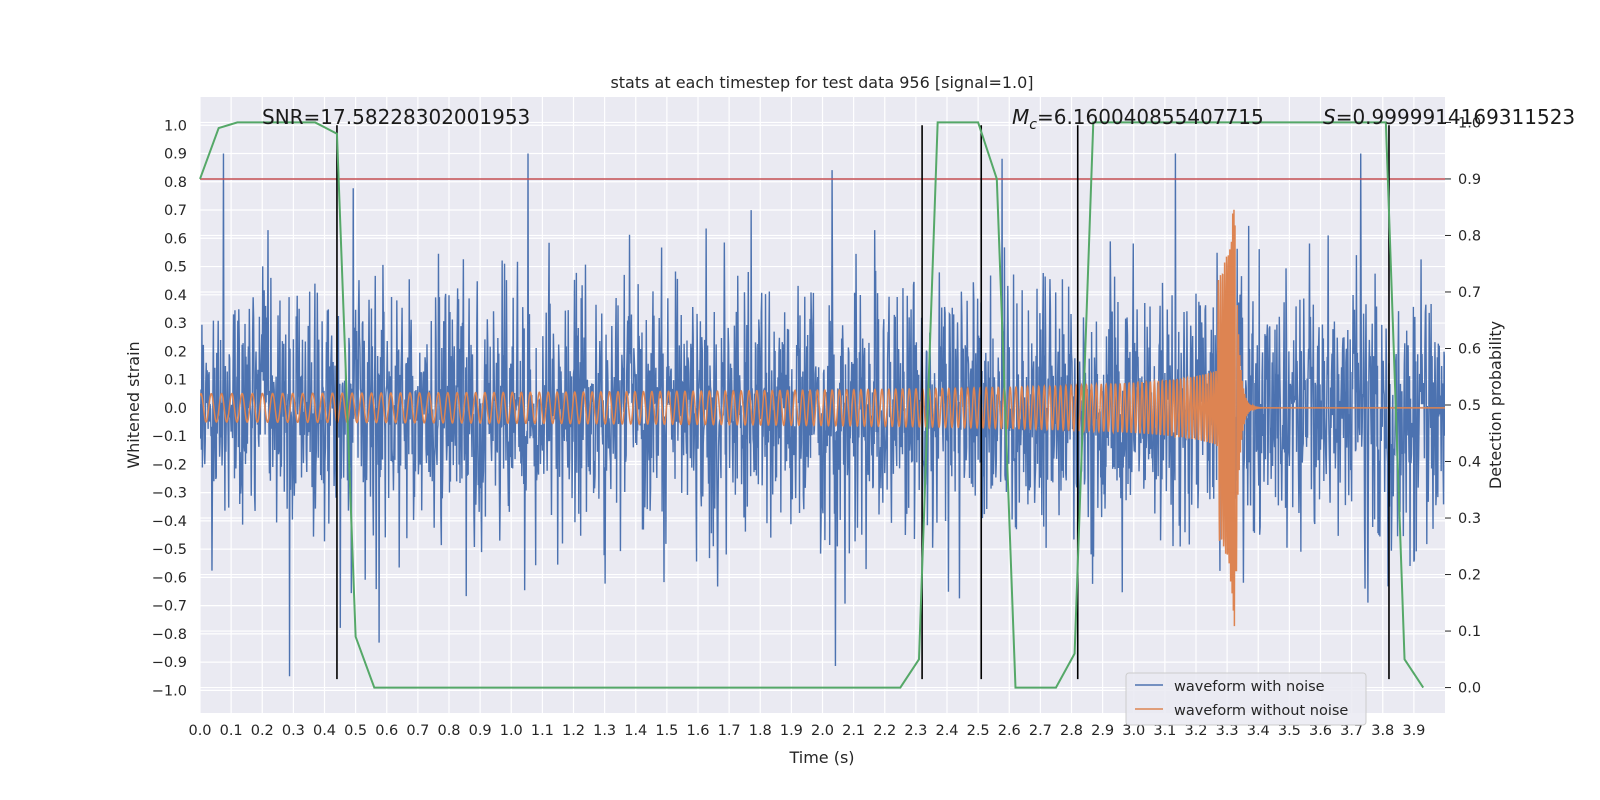 This screenshot has width=1600, height=800. What do you see at coordinates (1020, 117) in the screenshot?
I see `chirp-mass-symbol: M` at bounding box center [1020, 117].